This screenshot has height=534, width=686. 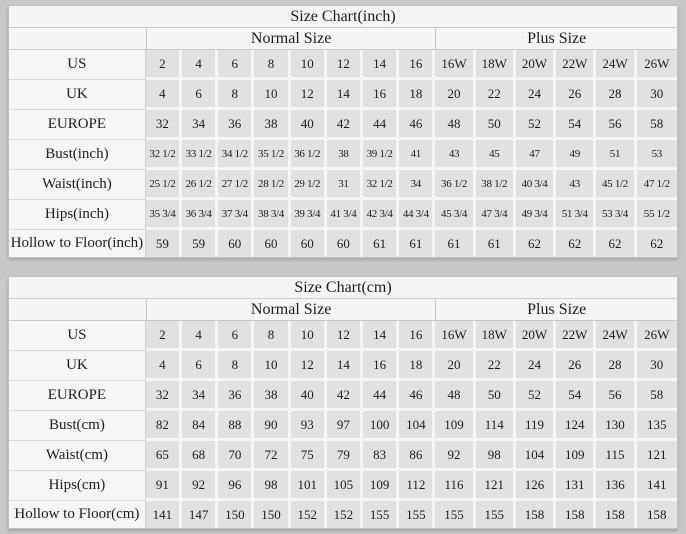 I want to click on size-cell: 56, so click(x=616, y=125).